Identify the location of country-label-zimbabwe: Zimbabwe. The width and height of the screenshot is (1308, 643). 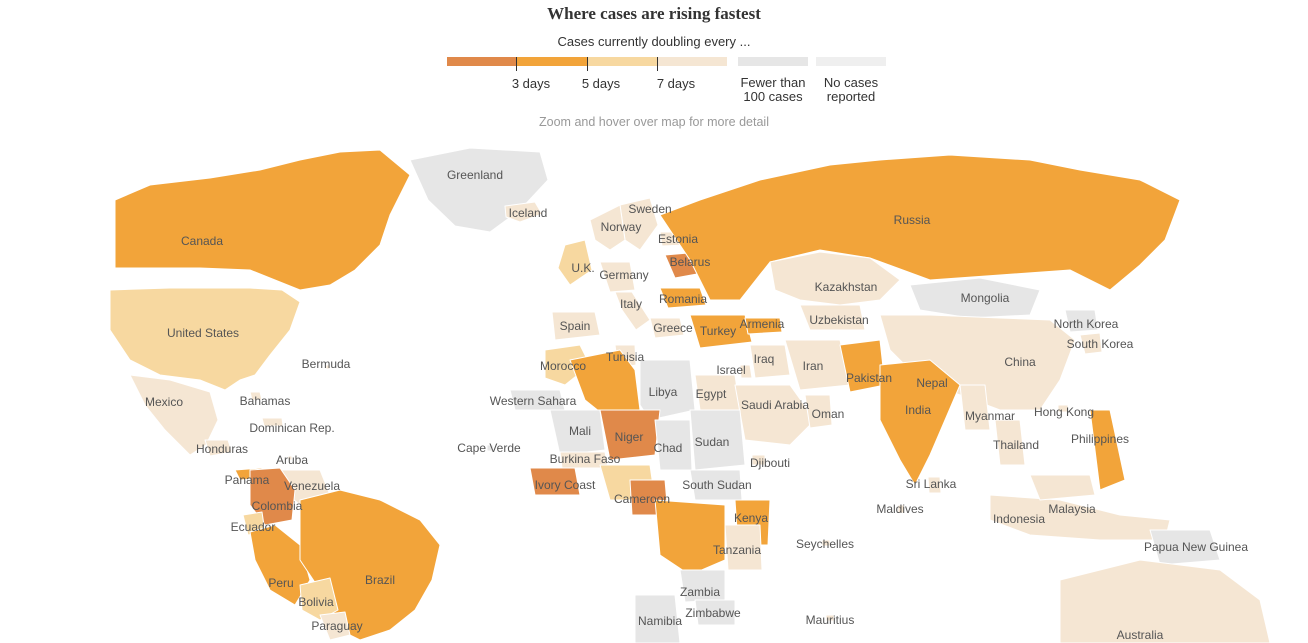
(713, 613).